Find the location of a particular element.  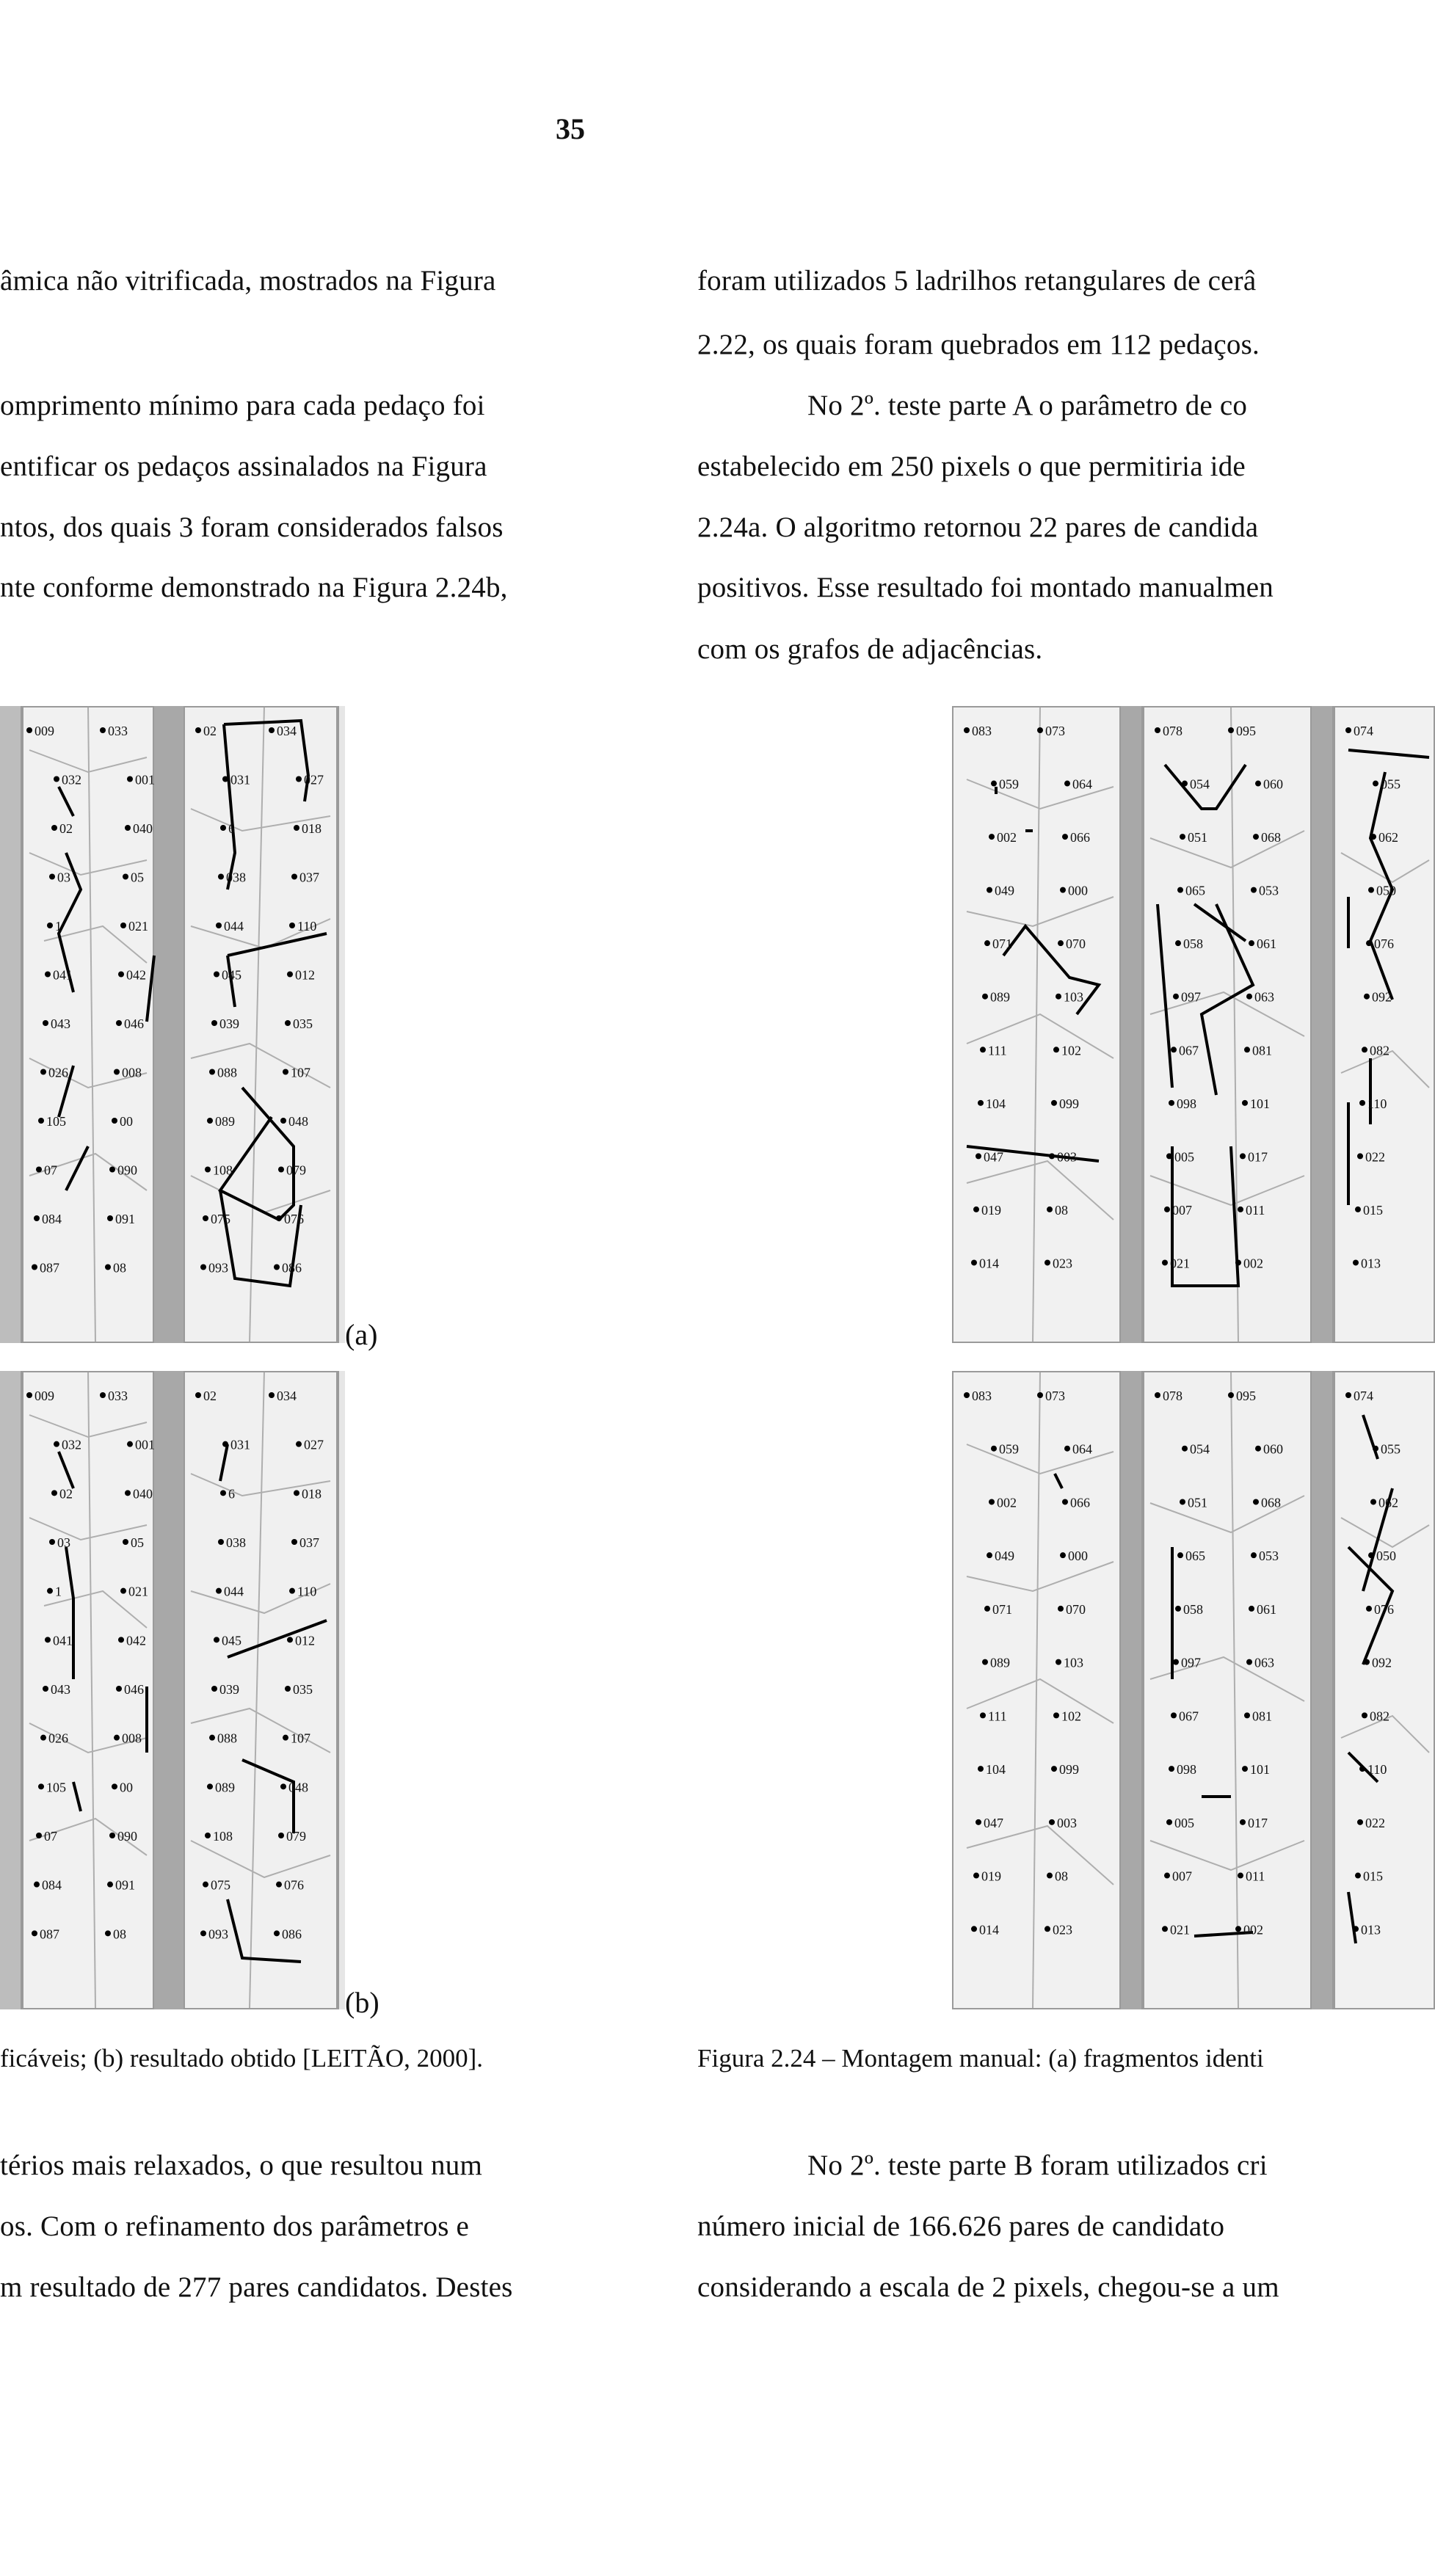

fragment-label: 008 is located at coordinates (132, 1738).